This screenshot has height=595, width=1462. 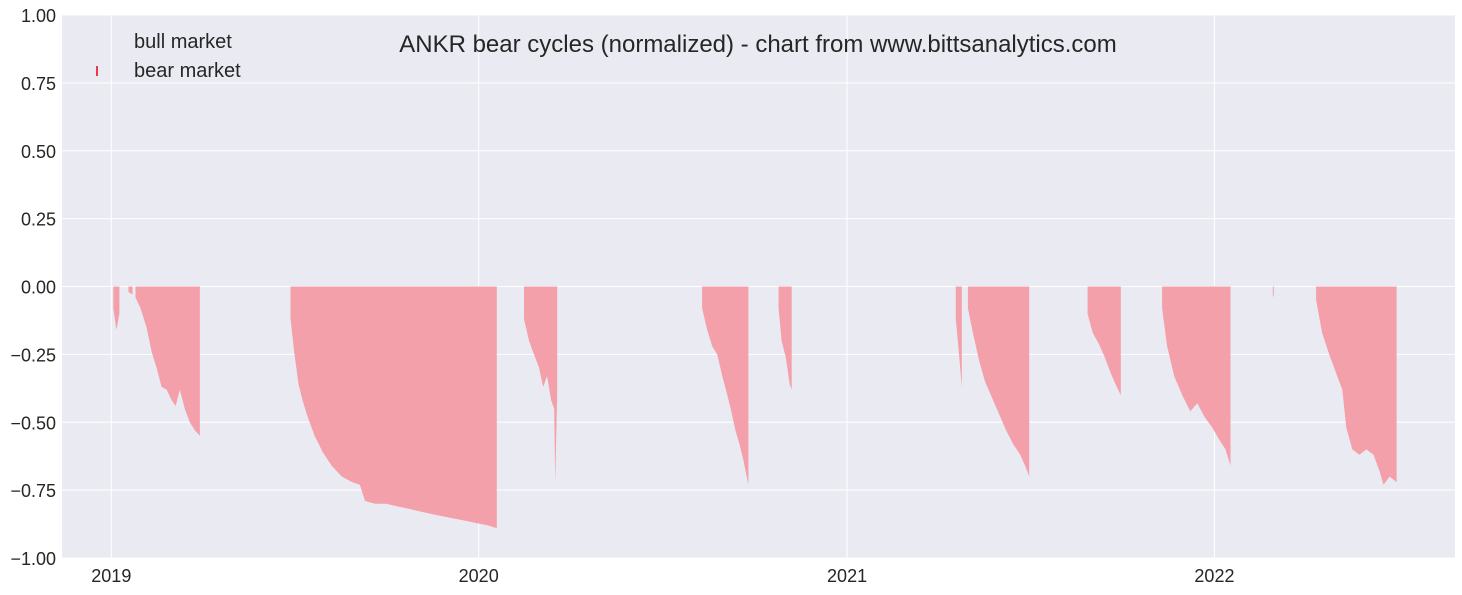 What do you see at coordinates (33, 423) in the screenshot?
I see `y-tick-label: −0.50` at bounding box center [33, 423].